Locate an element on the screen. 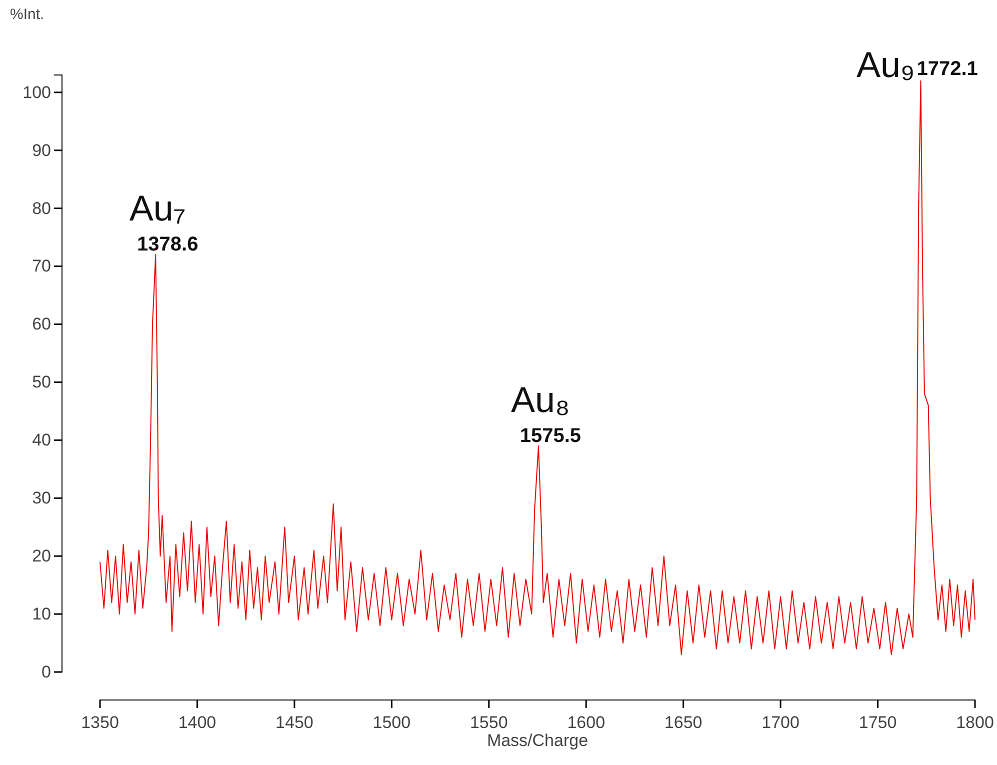 The height and width of the screenshot is (765, 997). y-tick-label: 70 is located at coordinates (41, 266).